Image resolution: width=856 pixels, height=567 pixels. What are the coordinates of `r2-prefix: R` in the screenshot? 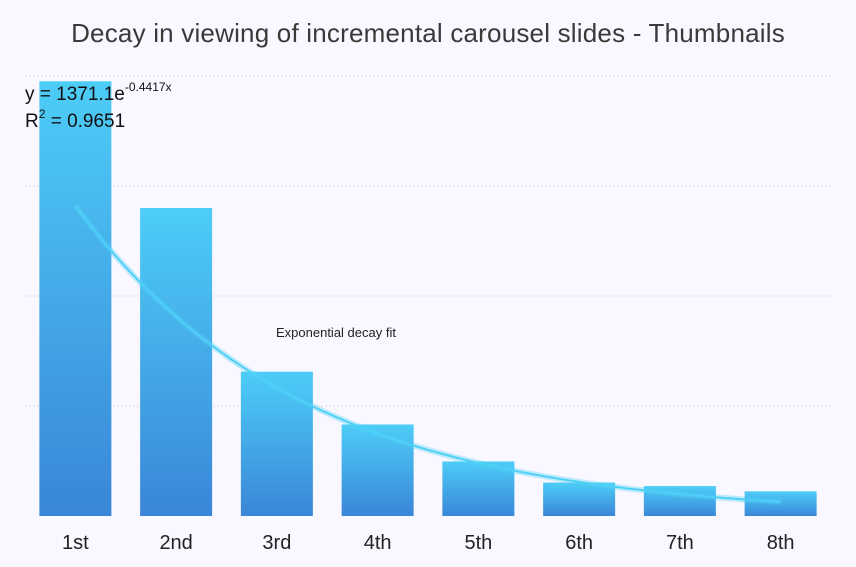 It's located at (32, 121).